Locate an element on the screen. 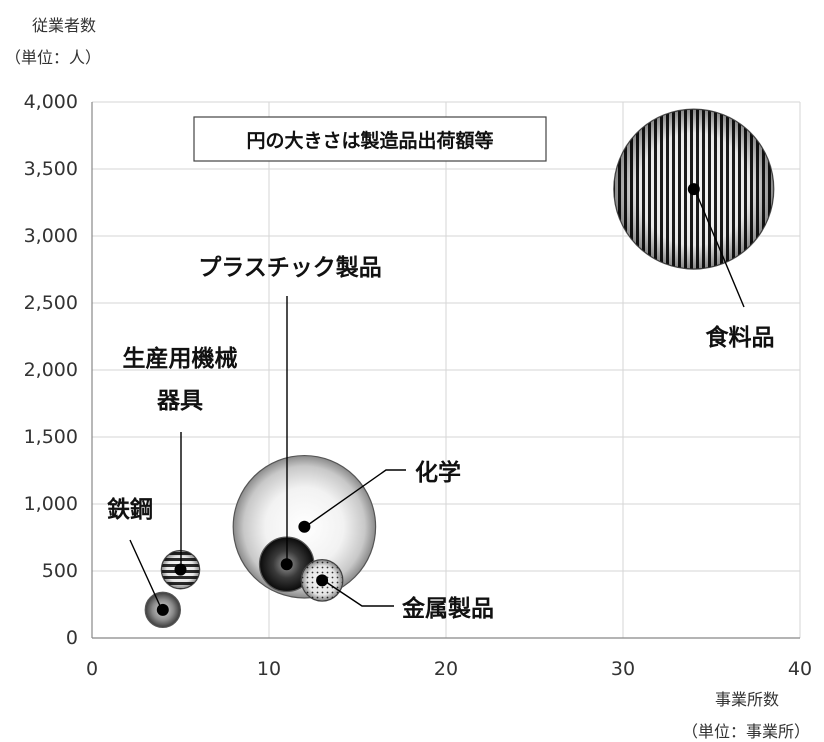  series-label: 器具 is located at coordinates (179, 401).